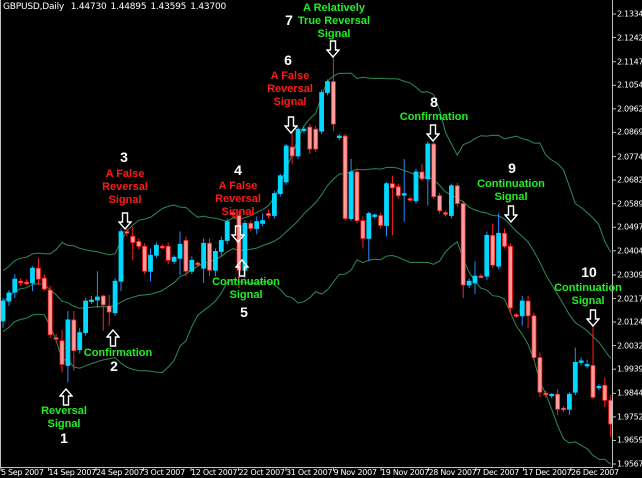 The image size is (642, 478). I want to click on down-arrow-icon, so click(433, 133).